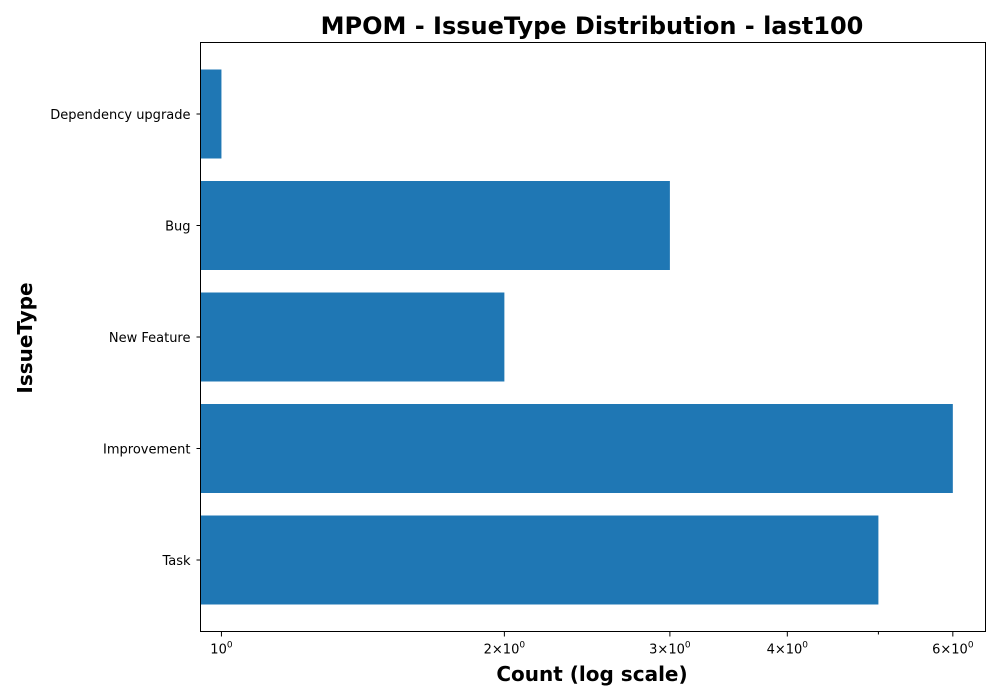  What do you see at coordinates (211, 114) in the screenshot?
I see `bar-dependency-upgrade` at bounding box center [211, 114].